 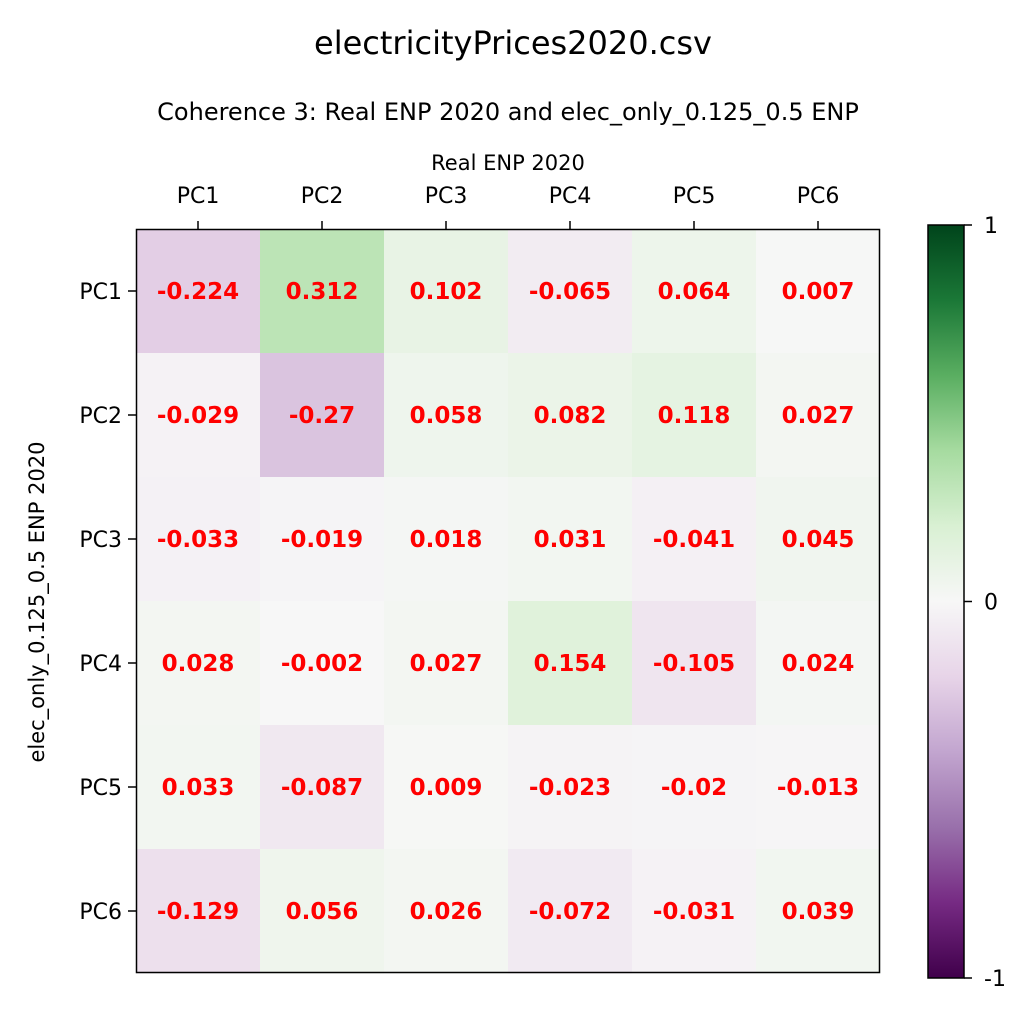 What do you see at coordinates (508, 206) in the screenshot?
I see `x-axis-ticks: PC1 PC2 PC3 PC4 PC5 PC6` at bounding box center [508, 206].